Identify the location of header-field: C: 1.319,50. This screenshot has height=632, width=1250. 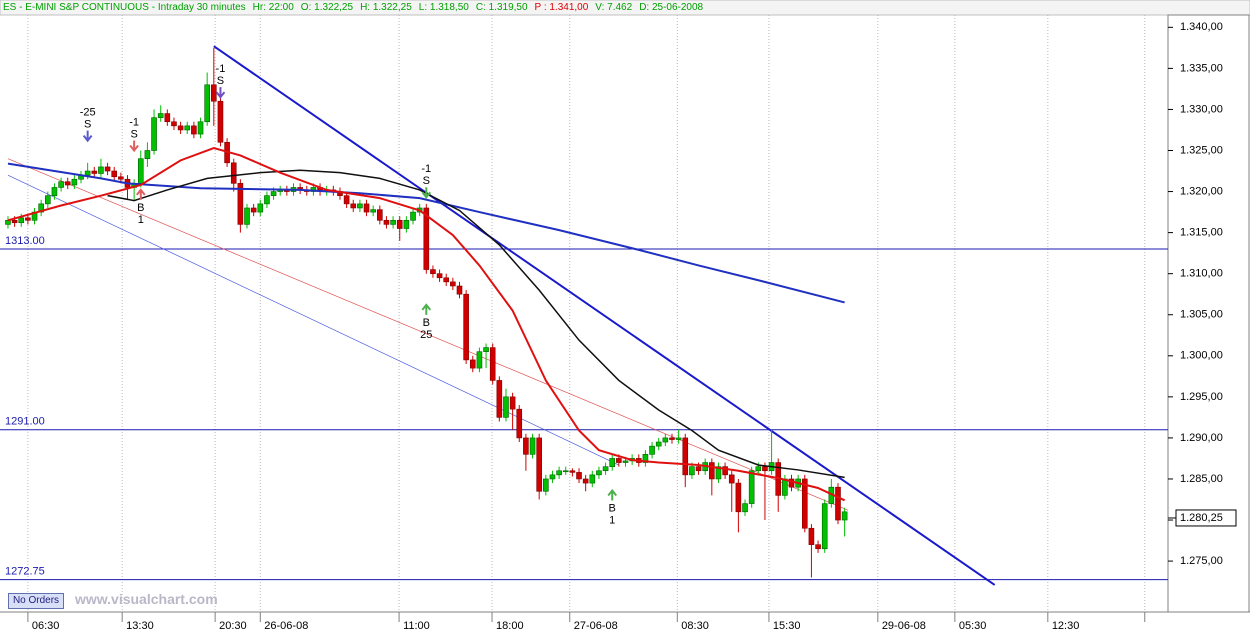
(501, 7).